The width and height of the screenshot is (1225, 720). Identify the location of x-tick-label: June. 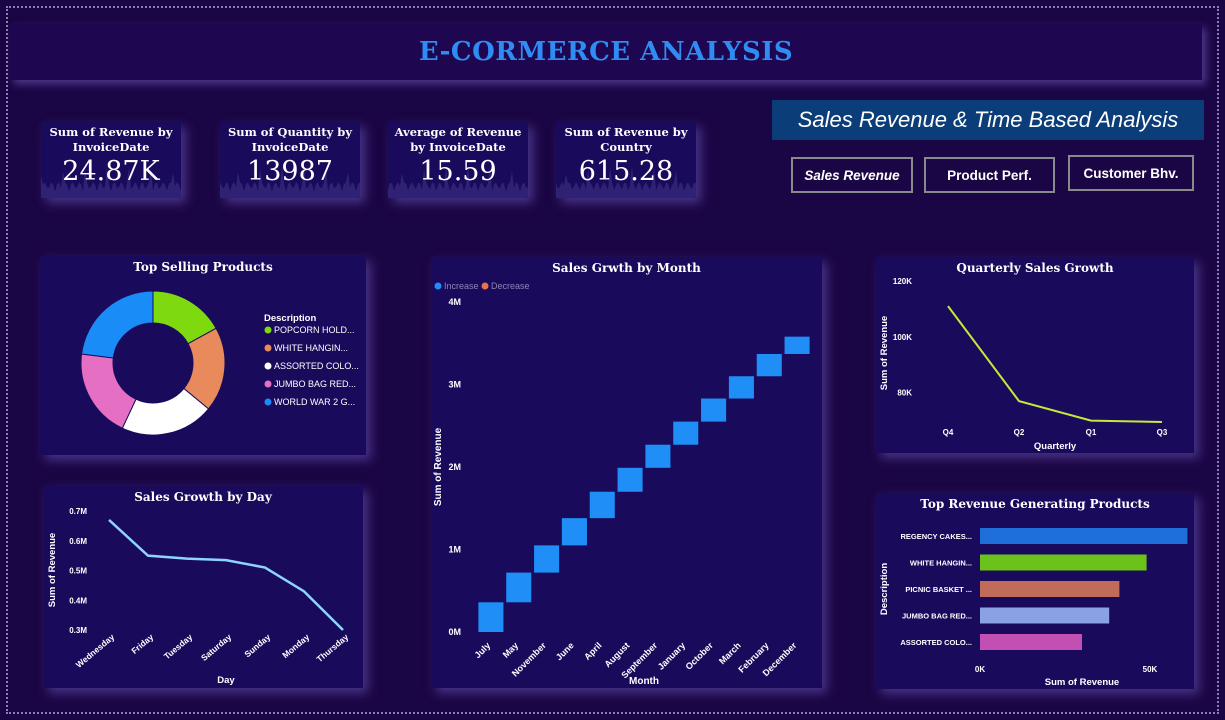
(565, 651).